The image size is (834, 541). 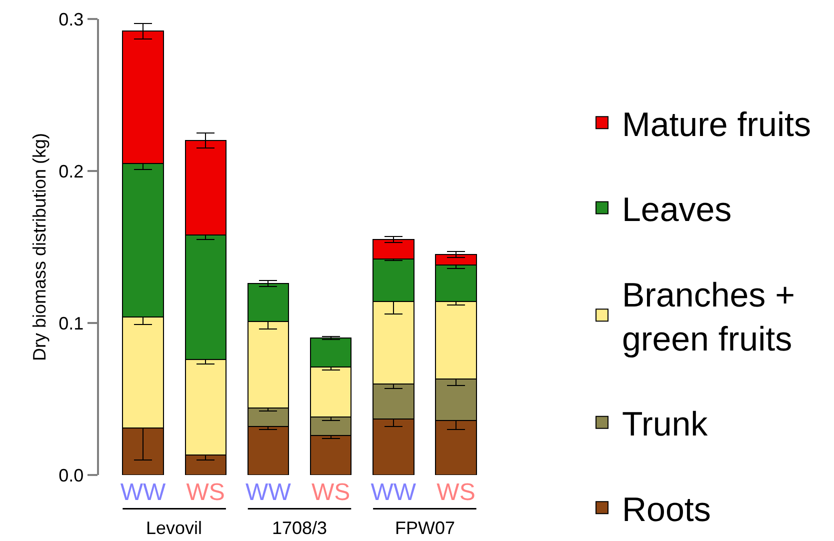 What do you see at coordinates (71, 475) in the screenshot?
I see `y-tick-label: 0.0` at bounding box center [71, 475].